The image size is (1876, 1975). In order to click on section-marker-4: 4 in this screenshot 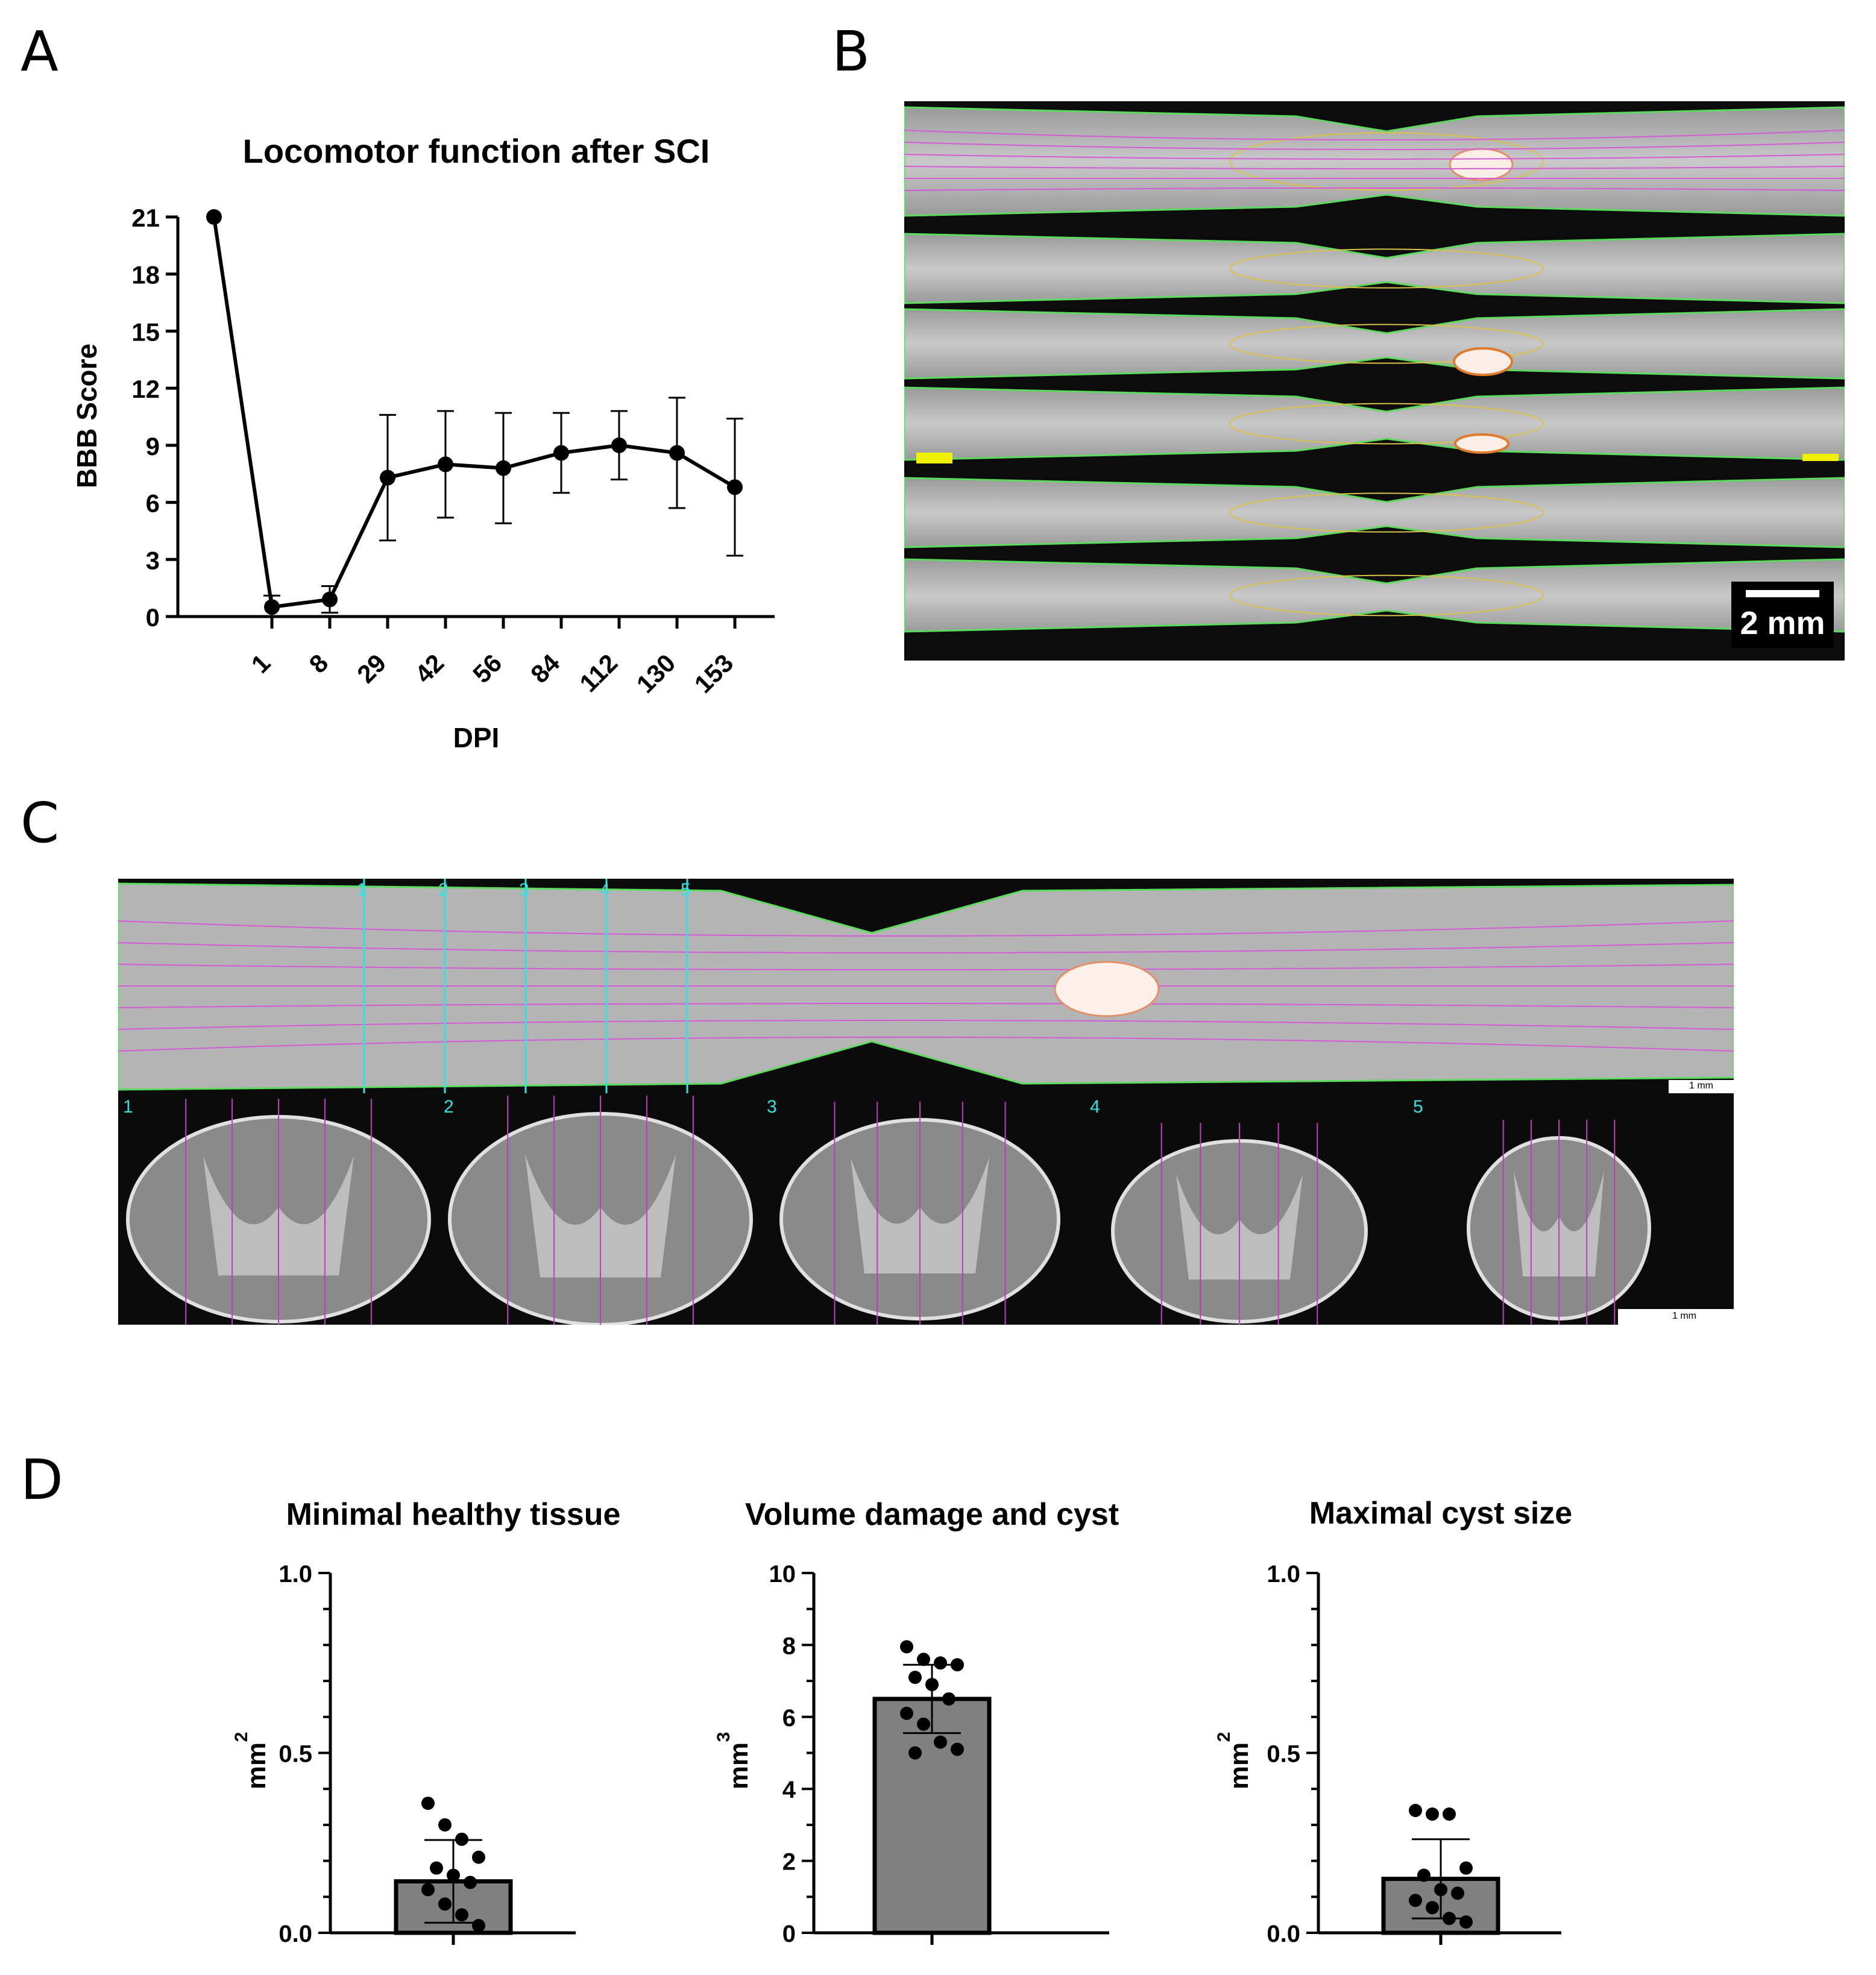, I will do `click(605, 890)`.